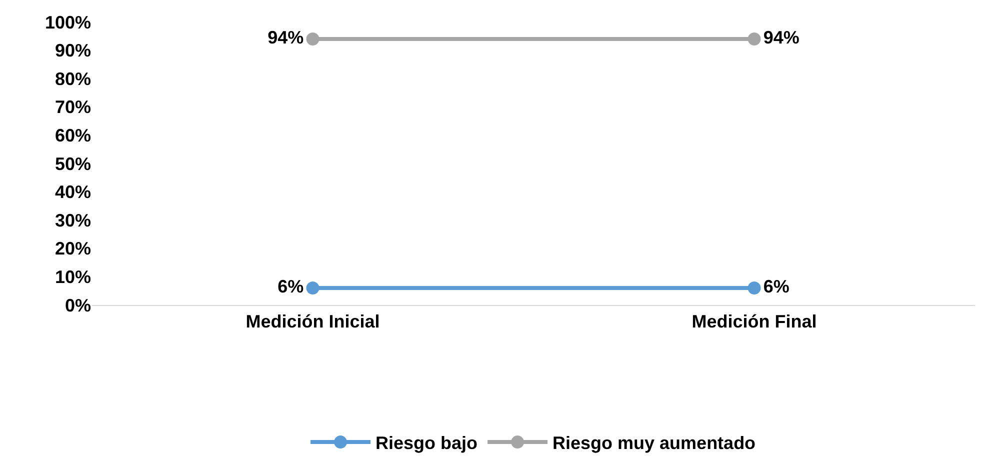 The image size is (989, 473). What do you see at coordinates (427, 443) in the screenshot?
I see `legend-label: Riesgo bajo` at bounding box center [427, 443].